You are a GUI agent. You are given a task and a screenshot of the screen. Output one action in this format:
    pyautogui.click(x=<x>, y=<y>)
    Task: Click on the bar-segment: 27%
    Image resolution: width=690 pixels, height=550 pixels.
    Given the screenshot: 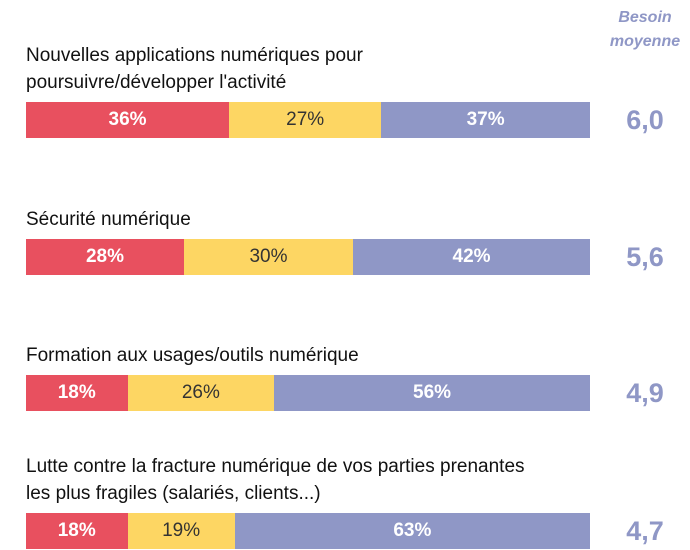 What is the action you would take?
    pyautogui.click(x=305, y=120)
    